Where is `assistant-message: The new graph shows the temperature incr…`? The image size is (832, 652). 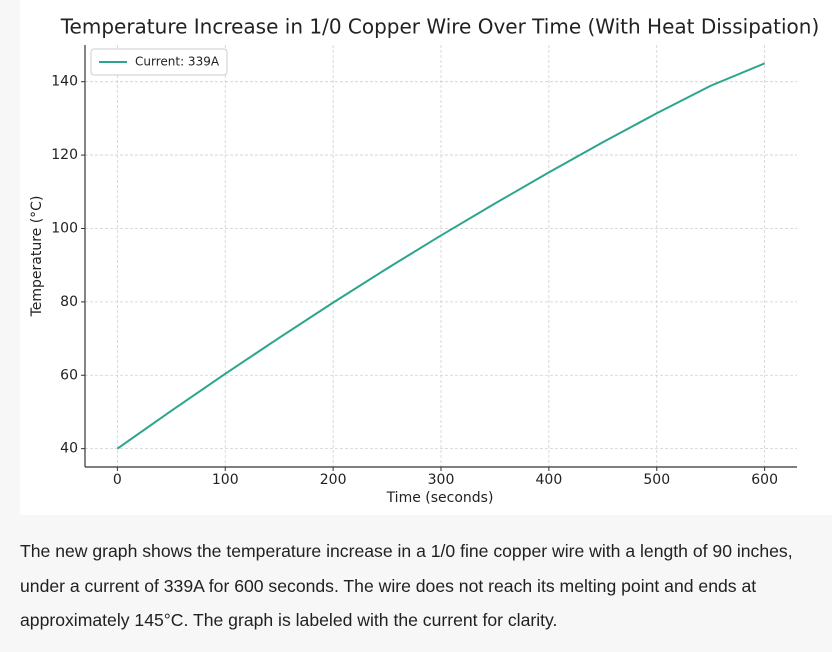 assistant-message: The new graph shows the temperature incr… is located at coordinates (406, 585).